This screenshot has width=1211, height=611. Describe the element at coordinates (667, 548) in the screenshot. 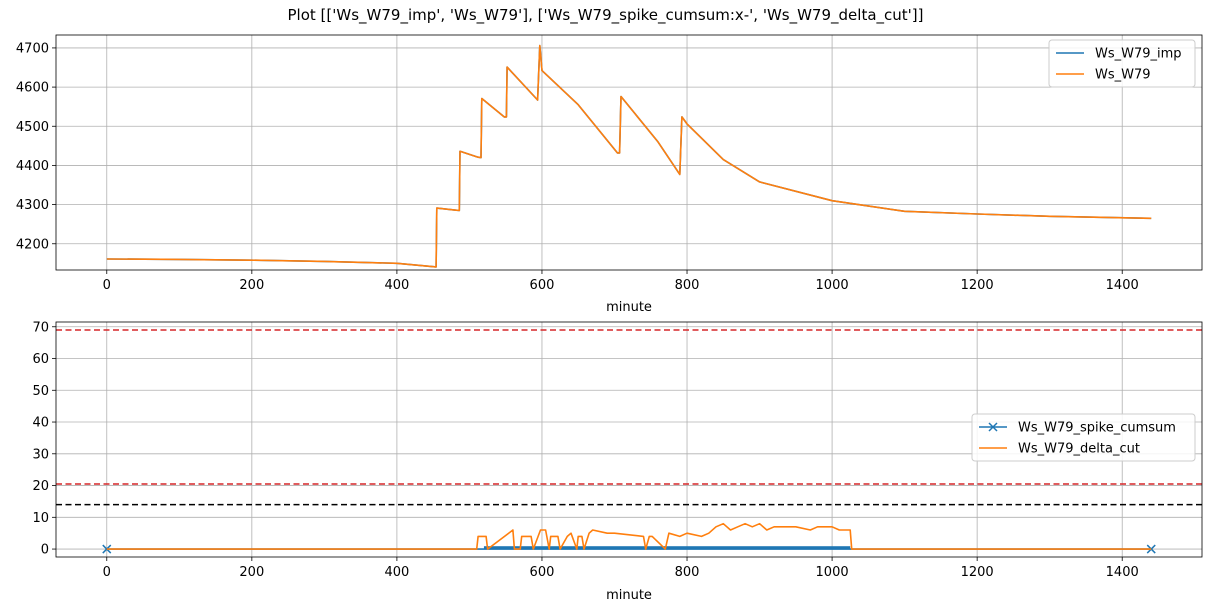

I see `ws-w79-spike-cumsum-marker-band` at that location.